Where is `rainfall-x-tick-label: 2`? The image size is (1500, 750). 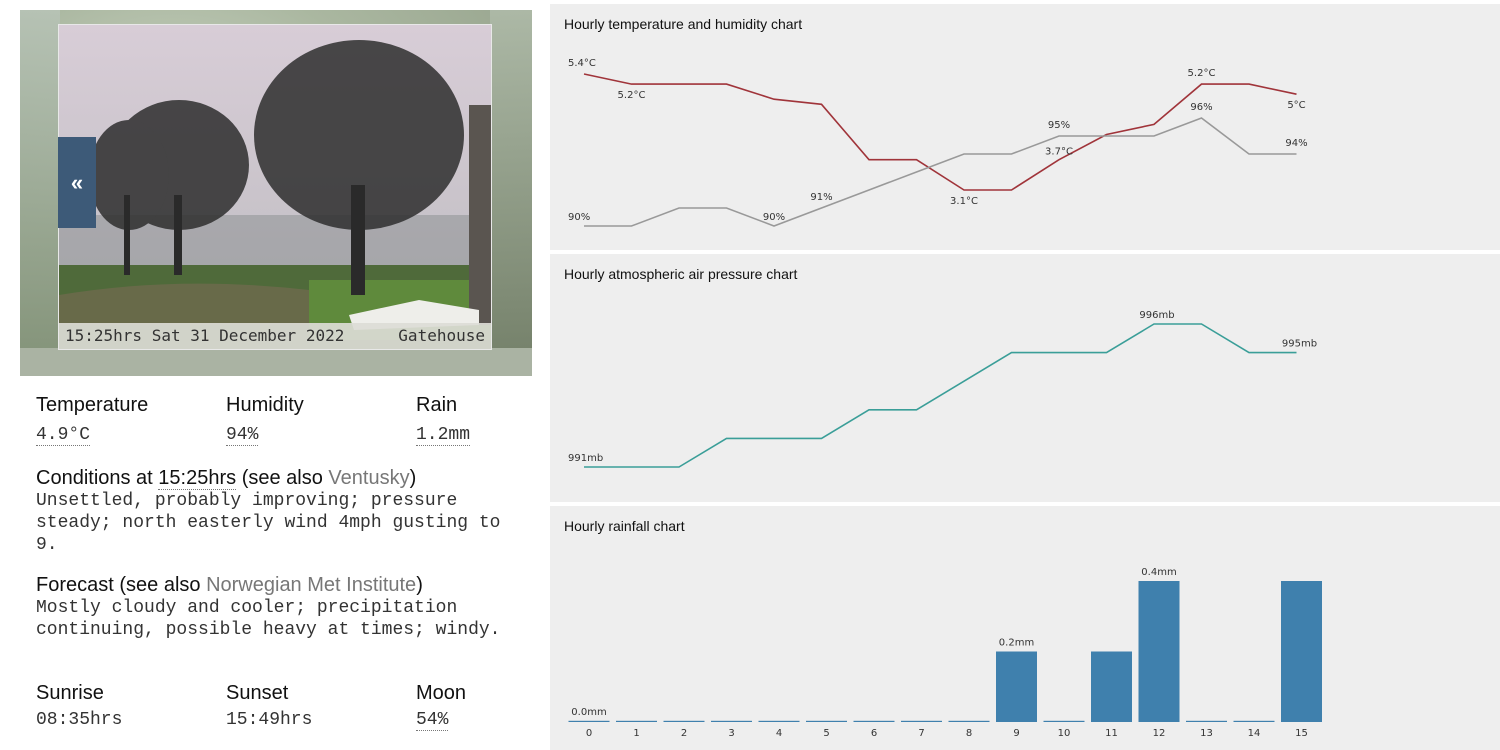 rainfall-x-tick-label: 2 is located at coordinates (684, 733).